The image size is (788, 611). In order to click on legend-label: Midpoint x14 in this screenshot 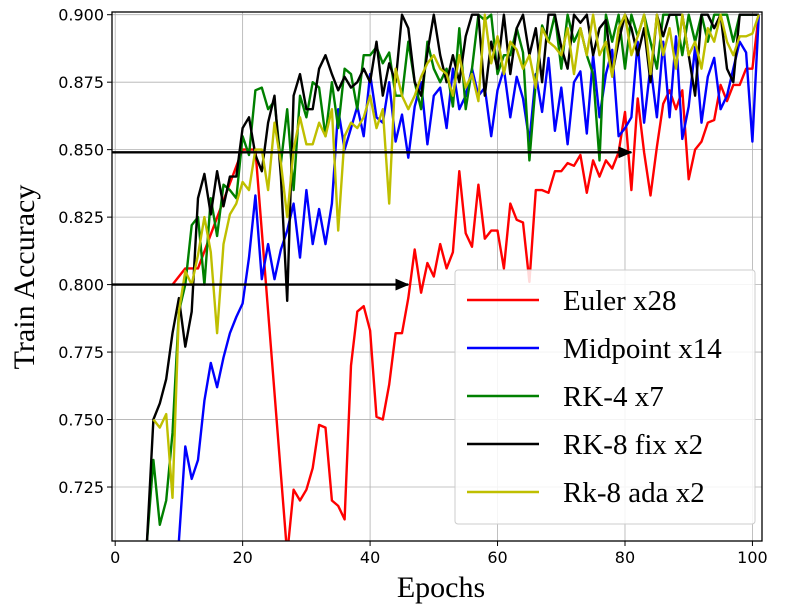, I will do `click(642, 349)`.